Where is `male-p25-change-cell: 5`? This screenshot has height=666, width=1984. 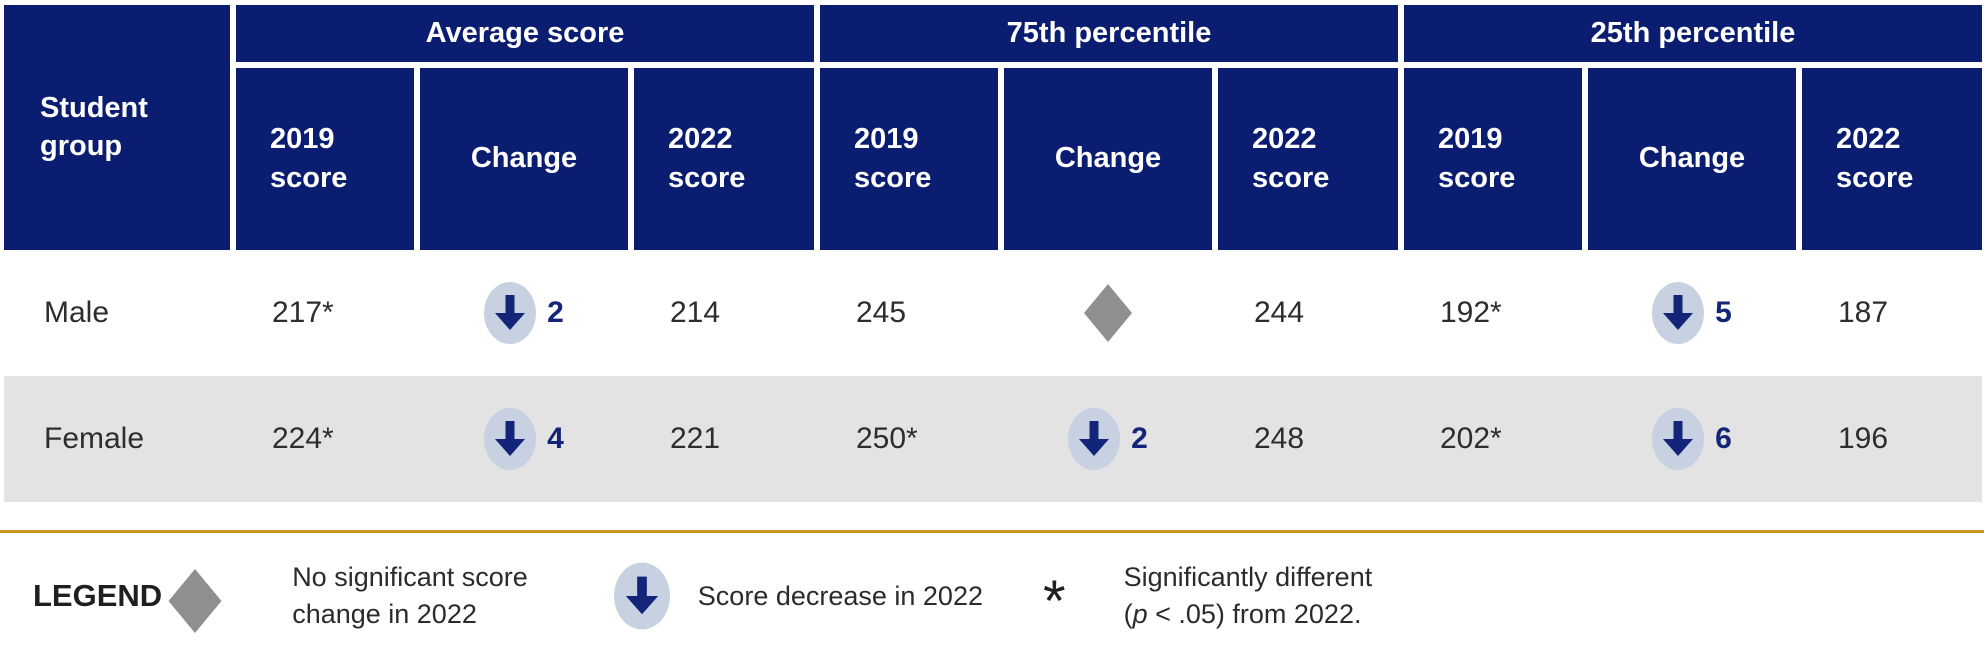
male-p25-change-cell: 5 is located at coordinates (1692, 313).